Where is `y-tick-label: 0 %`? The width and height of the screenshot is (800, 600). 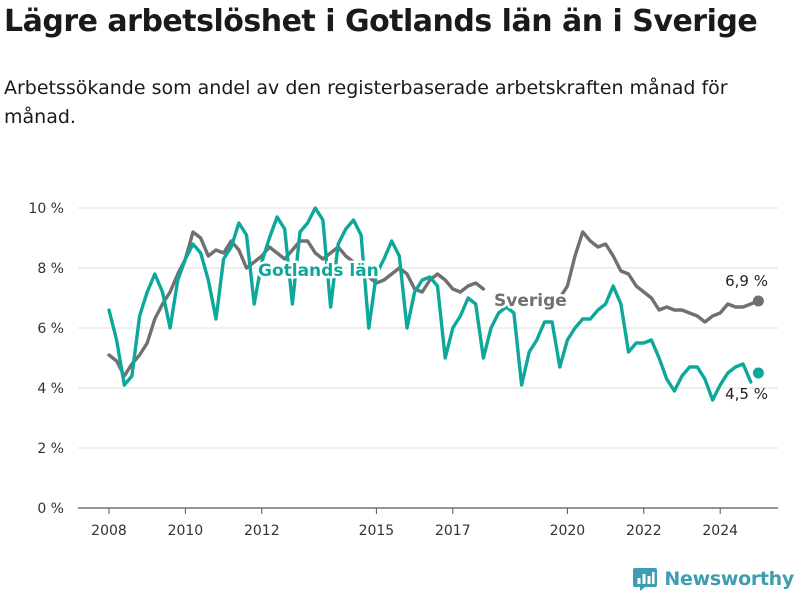
y-tick-label: 0 % is located at coordinates (50, 509).